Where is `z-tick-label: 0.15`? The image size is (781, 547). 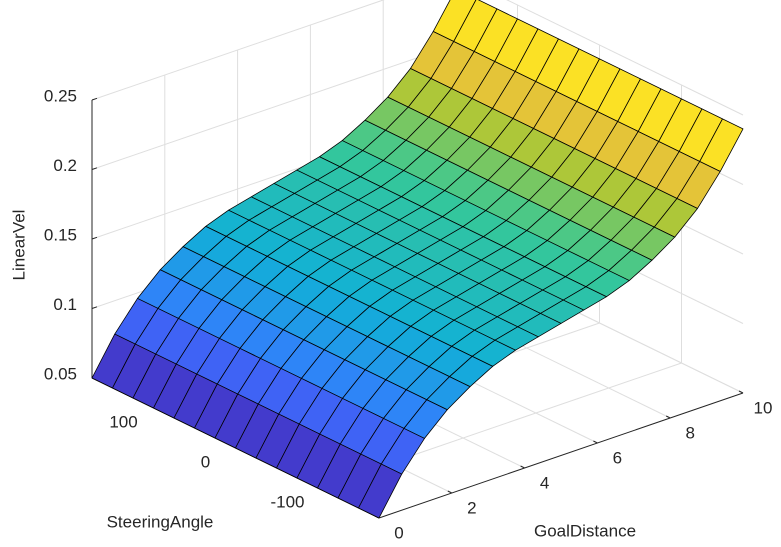 z-tick-label: 0.15 is located at coordinates (60, 234).